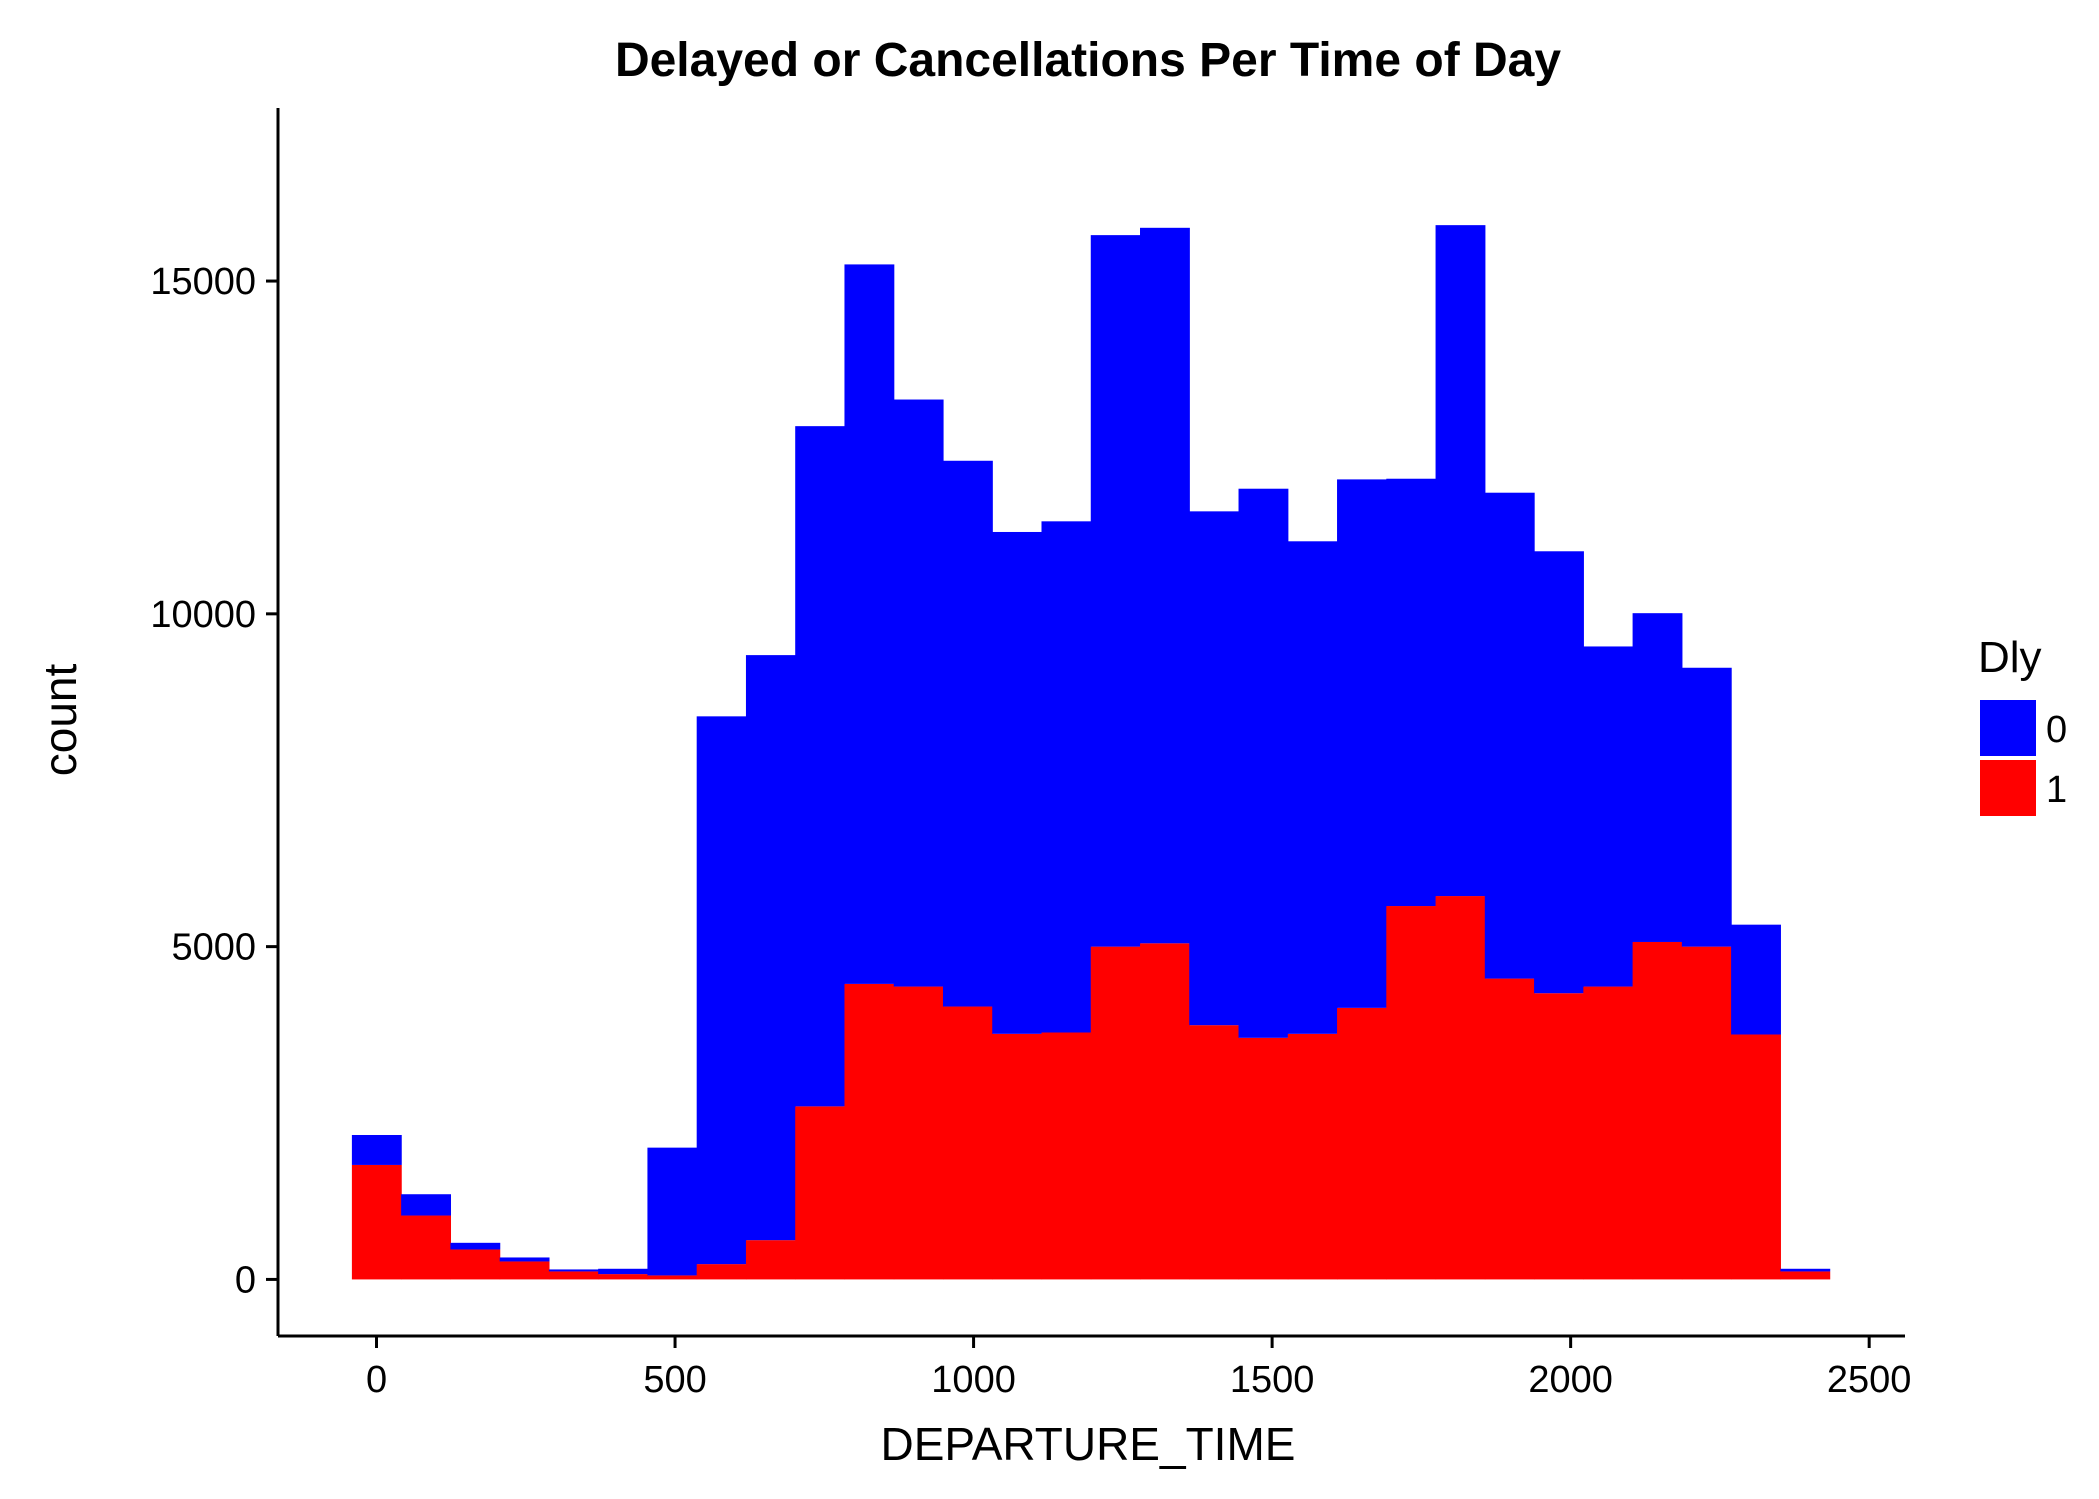 This screenshot has width=2099, height=1499. I want to click on legend-label-1: 1, so click(2056, 790).